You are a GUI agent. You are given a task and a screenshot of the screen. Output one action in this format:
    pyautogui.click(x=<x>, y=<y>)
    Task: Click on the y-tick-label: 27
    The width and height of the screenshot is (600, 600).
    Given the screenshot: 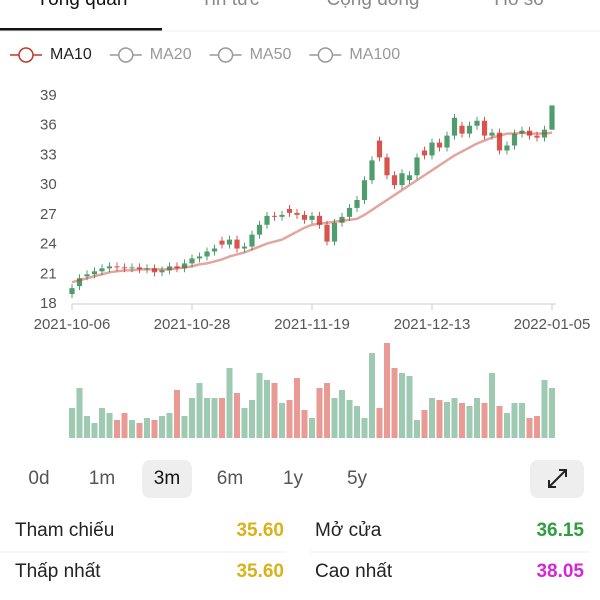 What is the action you would take?
    pyautogui.click(x=48, y=214)
    